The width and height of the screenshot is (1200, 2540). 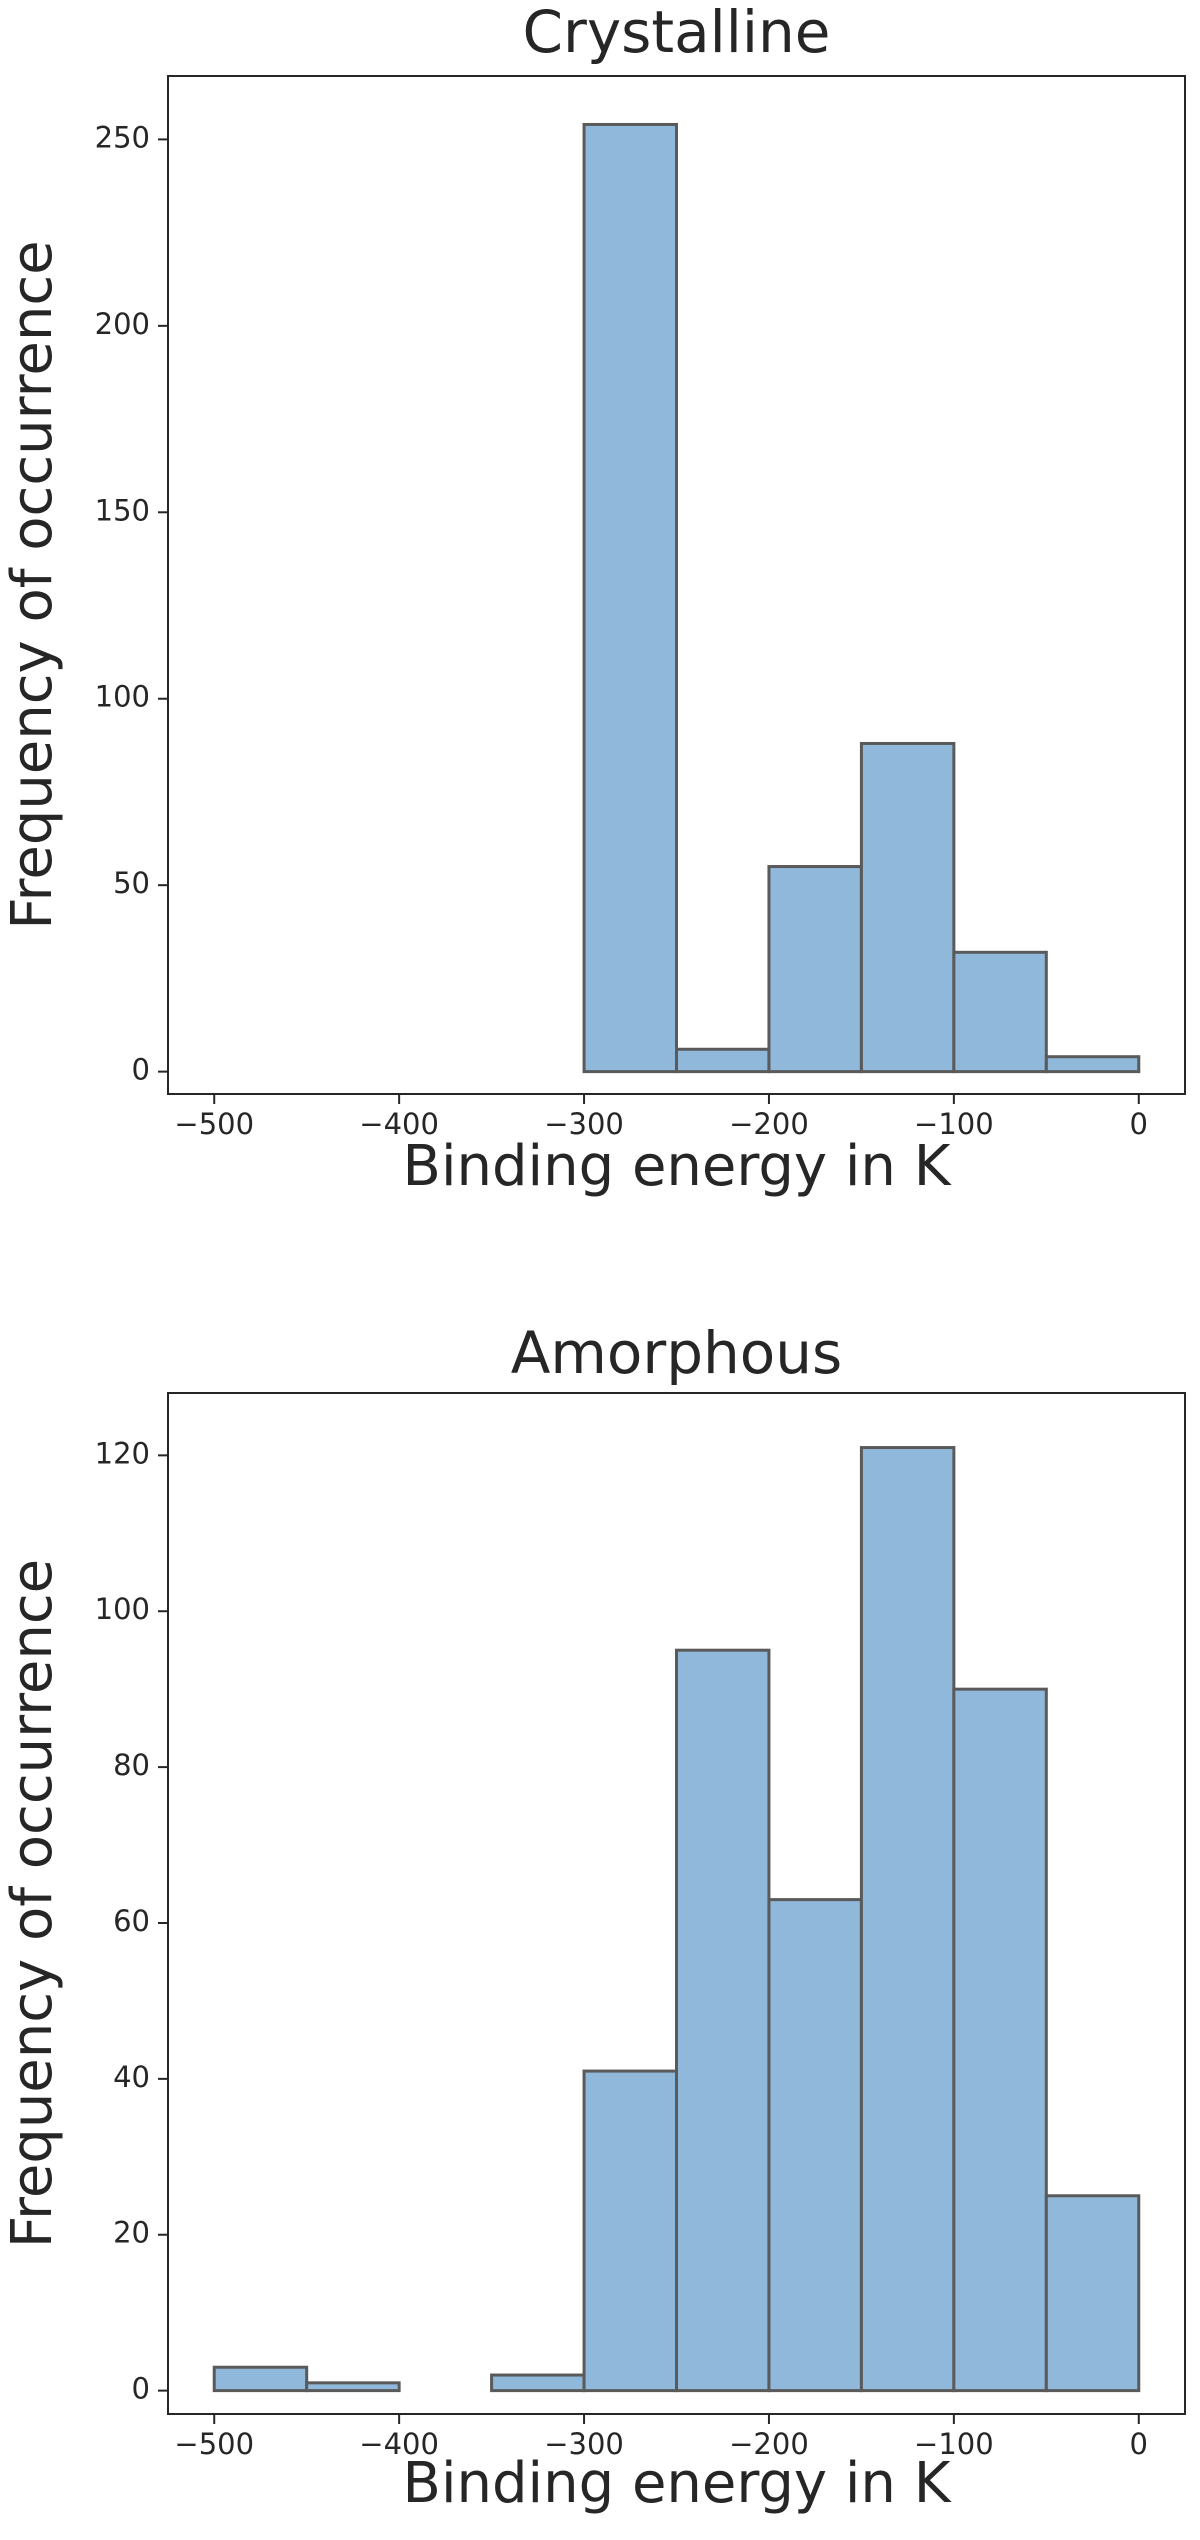 I want to click on y-tick-label: 50, so click(x=131, y=883).